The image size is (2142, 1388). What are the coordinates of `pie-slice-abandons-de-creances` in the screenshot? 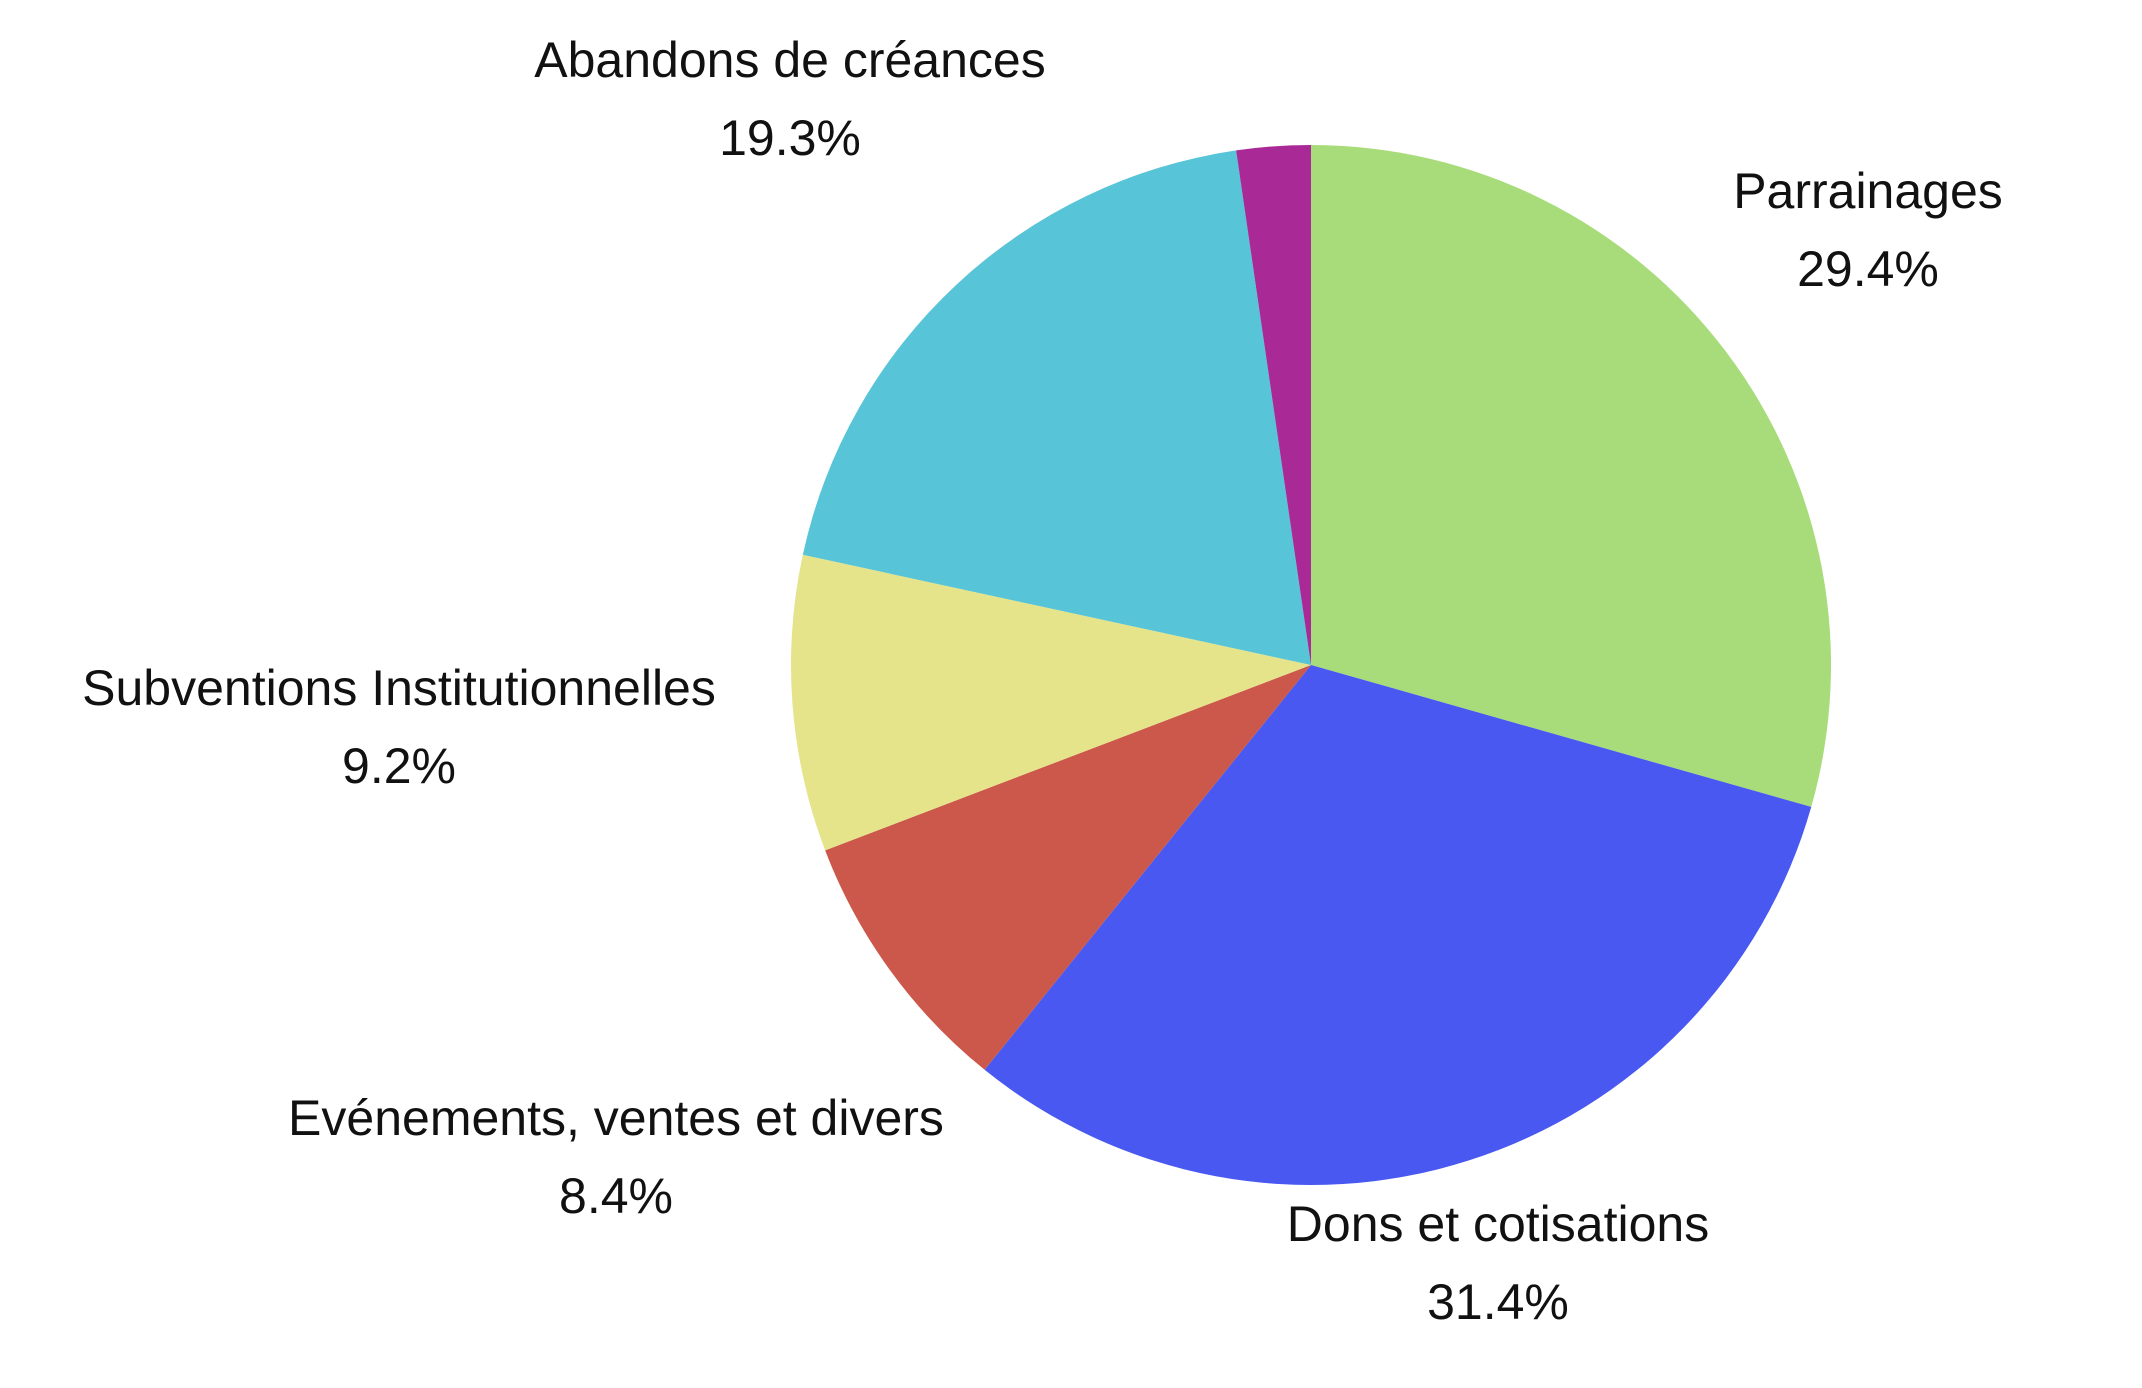 It's located at (1056, 408).